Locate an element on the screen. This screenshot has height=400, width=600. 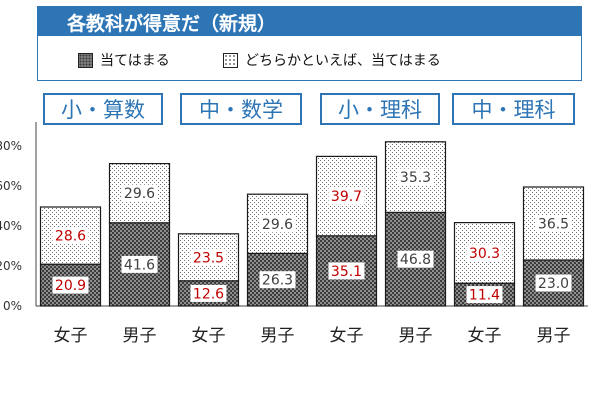
data-label-solid: 41.6 is located at coordinates (139, 265).